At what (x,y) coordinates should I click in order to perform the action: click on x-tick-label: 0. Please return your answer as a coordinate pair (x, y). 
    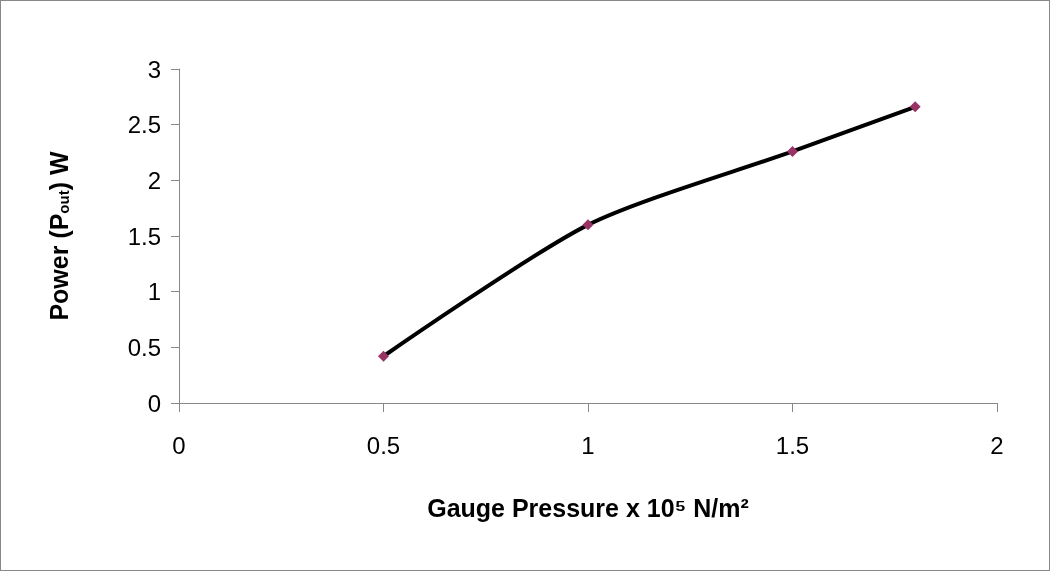
    Looking at the image, I should click on (179, 445).